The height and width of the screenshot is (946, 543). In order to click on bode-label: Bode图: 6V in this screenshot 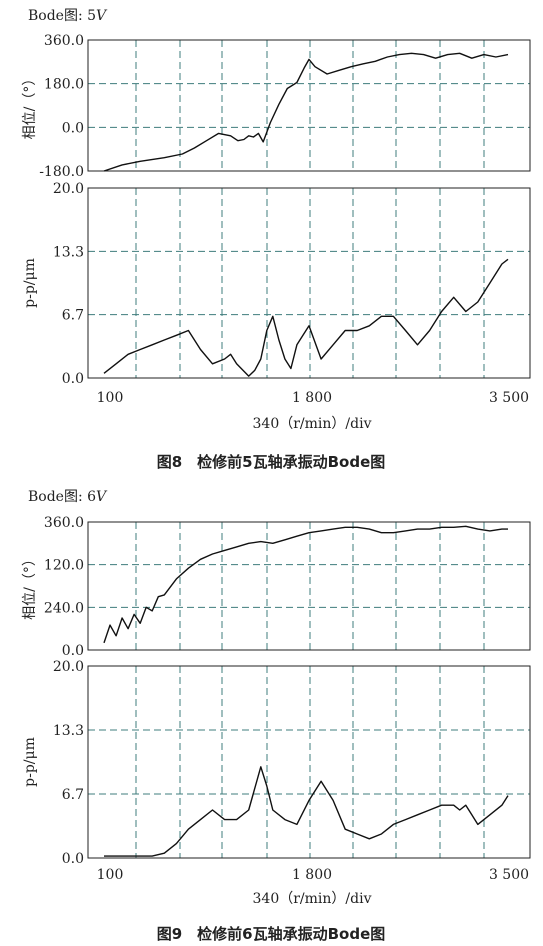, I will do `click(68, 497)`.